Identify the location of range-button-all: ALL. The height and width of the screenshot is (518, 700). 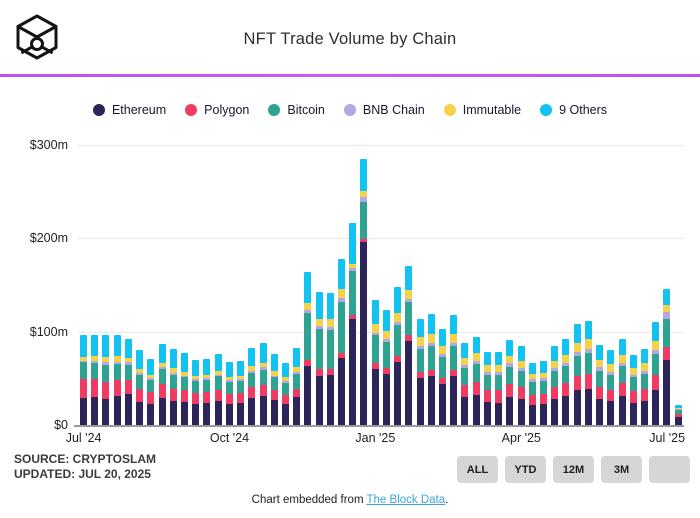
(477, 469).